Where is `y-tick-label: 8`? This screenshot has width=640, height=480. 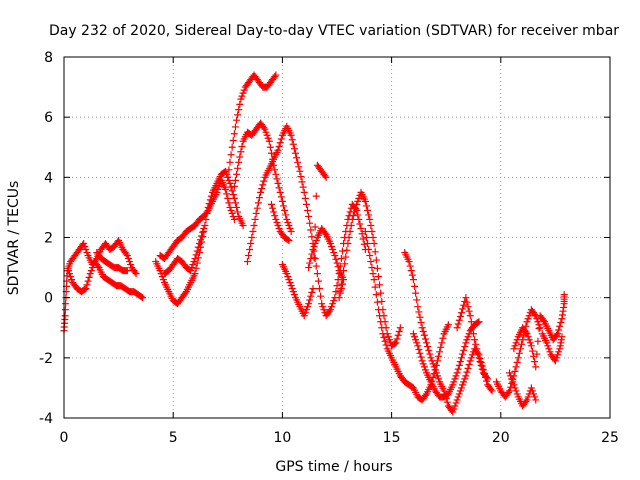
y-tick-label: 8 is located at coordinates (48, 58).